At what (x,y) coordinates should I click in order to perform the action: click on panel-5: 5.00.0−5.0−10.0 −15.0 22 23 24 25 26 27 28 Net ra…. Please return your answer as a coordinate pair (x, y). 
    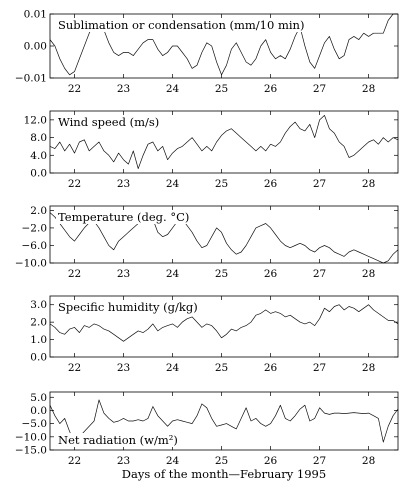
    Looking at the image, I should click on (207, 429).